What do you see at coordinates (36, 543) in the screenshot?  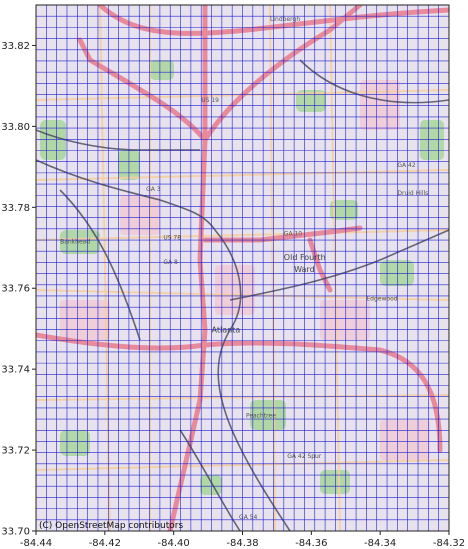 I see `x-tick-label: -84.44` at bounding box center [36, 543].